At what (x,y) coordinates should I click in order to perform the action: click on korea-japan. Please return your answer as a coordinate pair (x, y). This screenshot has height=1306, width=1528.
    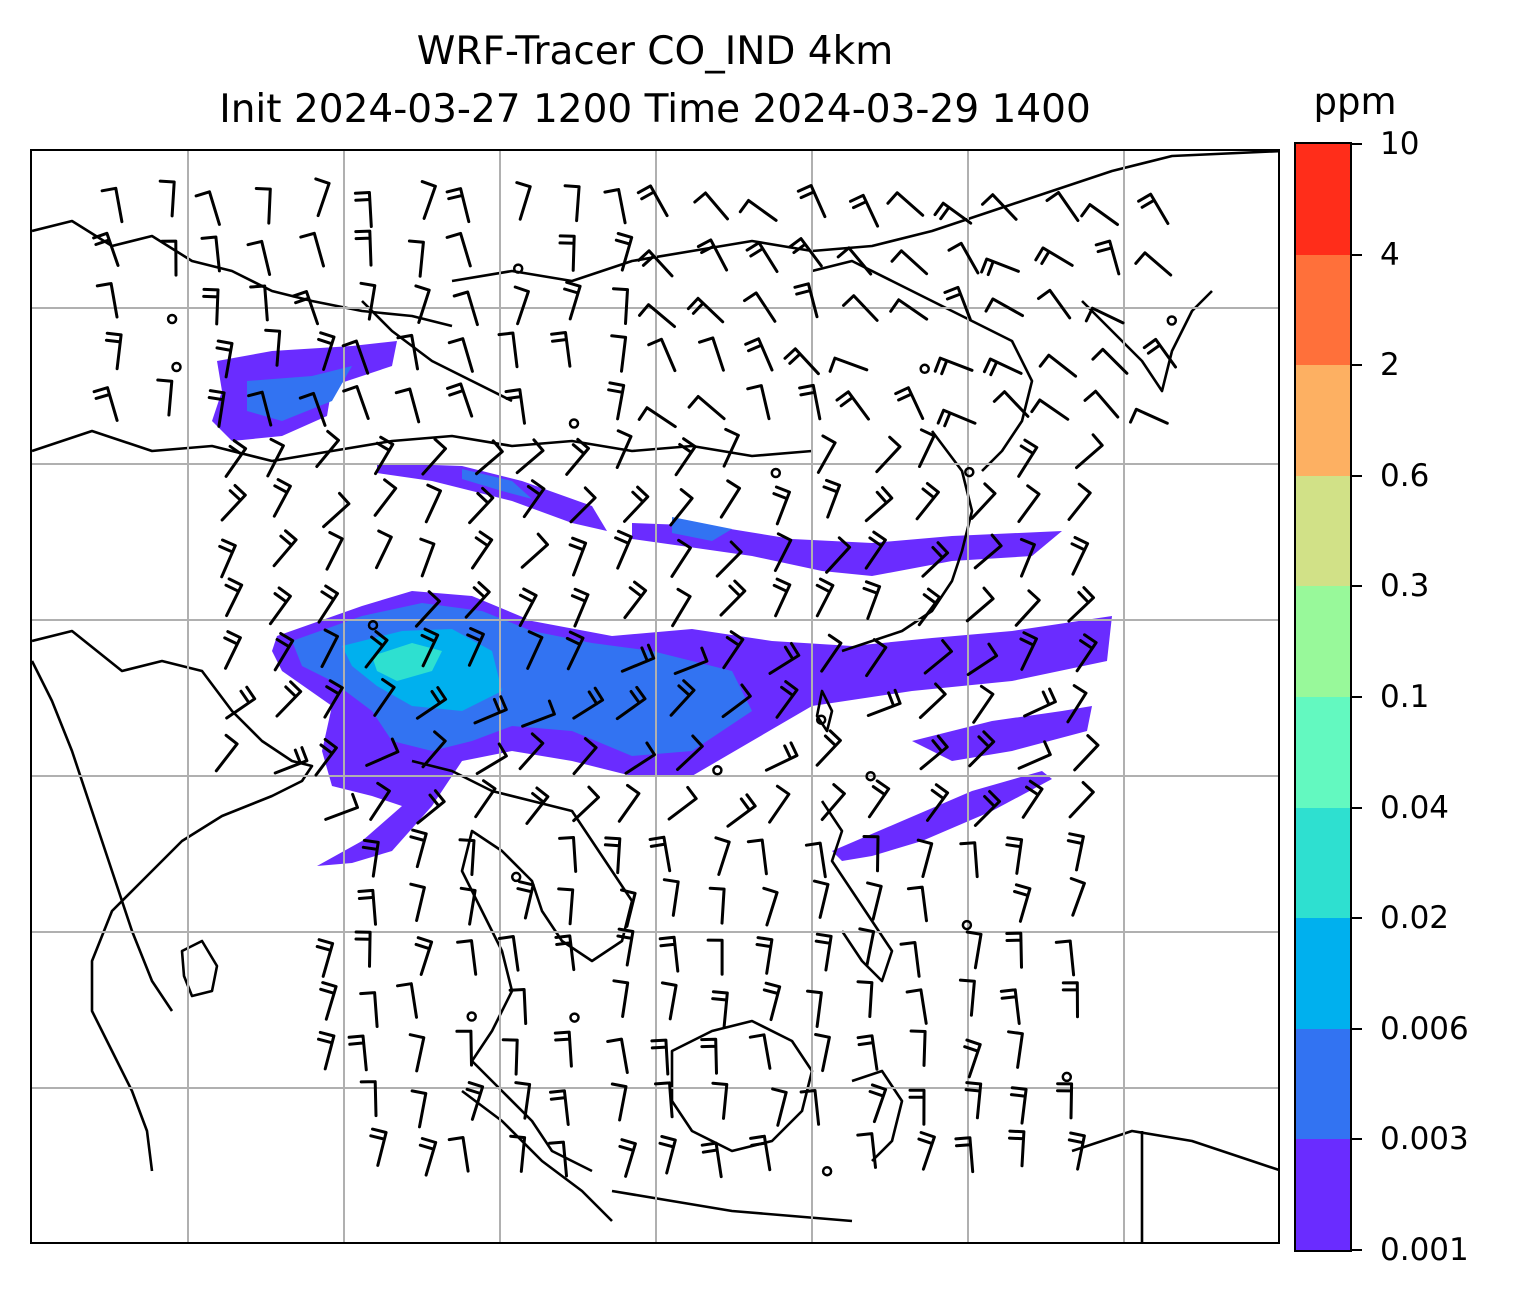
    Looking at the image, I should click on (1147, 341).